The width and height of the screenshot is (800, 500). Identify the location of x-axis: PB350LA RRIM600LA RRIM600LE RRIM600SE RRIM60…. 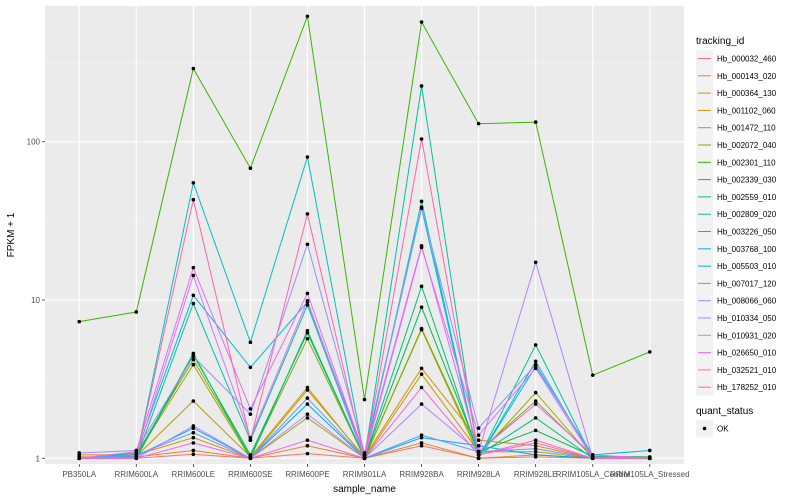
(376, 471).